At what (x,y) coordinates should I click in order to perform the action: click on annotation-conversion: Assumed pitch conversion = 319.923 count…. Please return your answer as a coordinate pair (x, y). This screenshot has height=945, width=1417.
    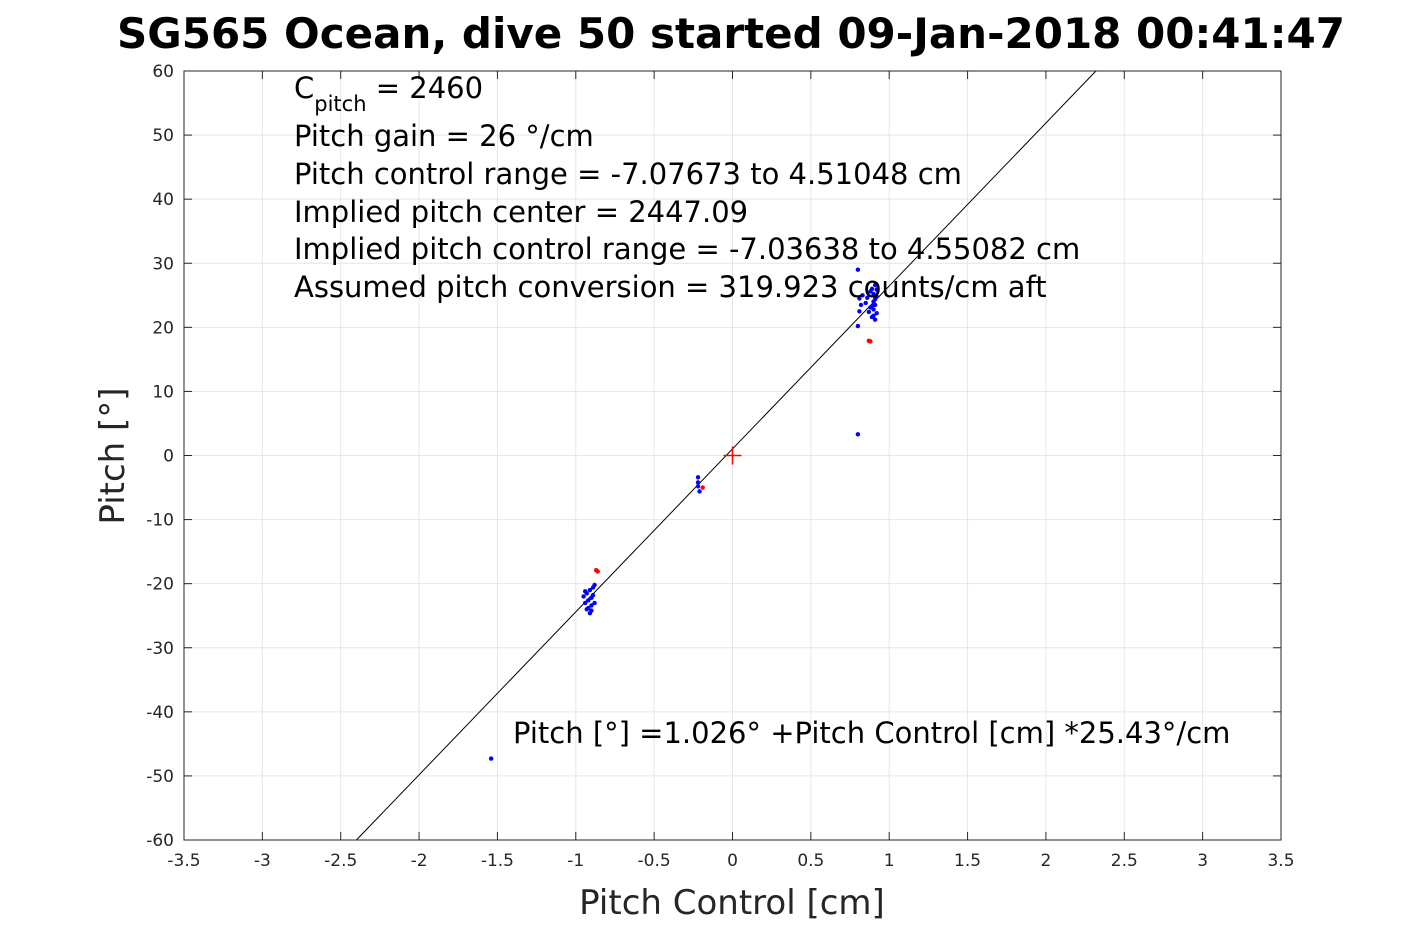
    Looking at the image, I should click on (670, 287).